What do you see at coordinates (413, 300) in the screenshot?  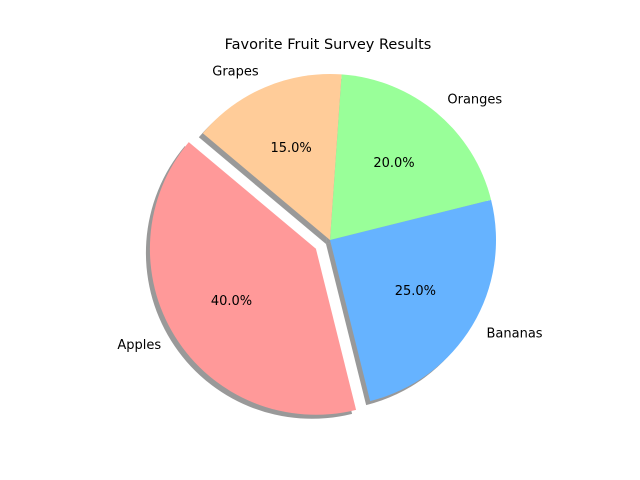 I see `pie-slice-bananas` at bounding box center [413, 300].